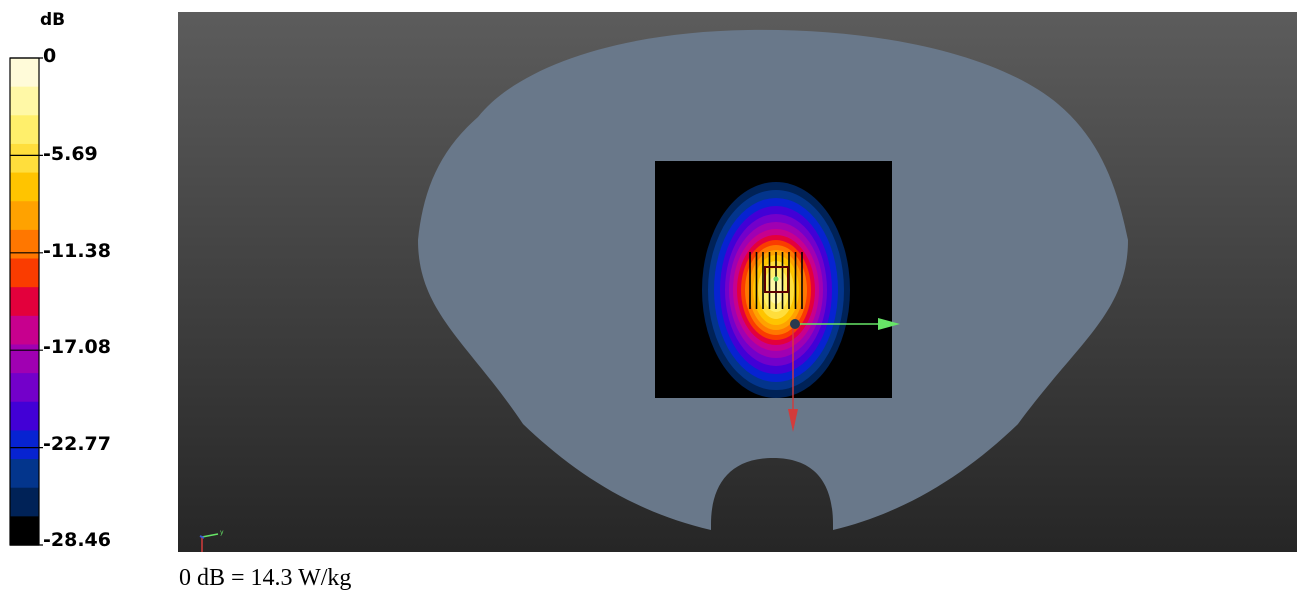  Describe the element at coordinates (77, 540) in the screenshot. I see `legend-tick-label: -28.46` at that location.